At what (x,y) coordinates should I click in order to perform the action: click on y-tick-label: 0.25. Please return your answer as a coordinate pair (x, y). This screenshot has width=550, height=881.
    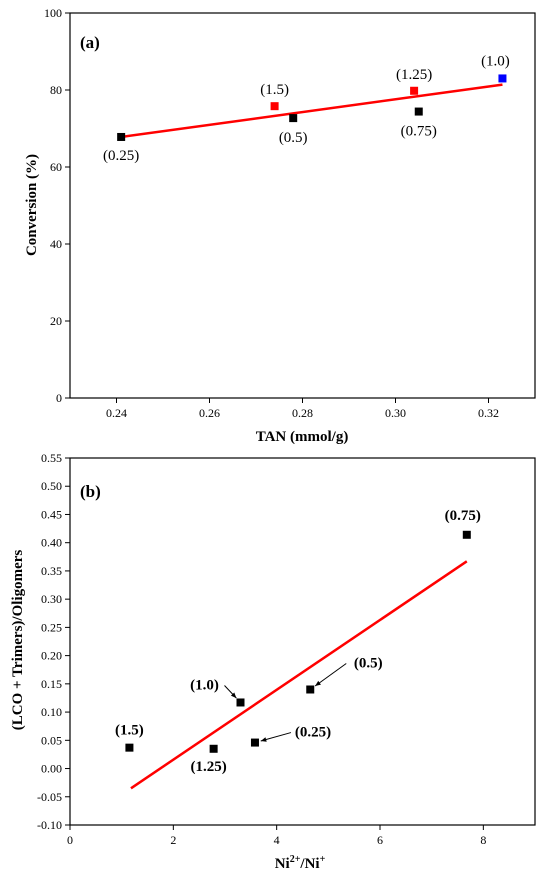
    Looking at the image, I should click on (51, 627).